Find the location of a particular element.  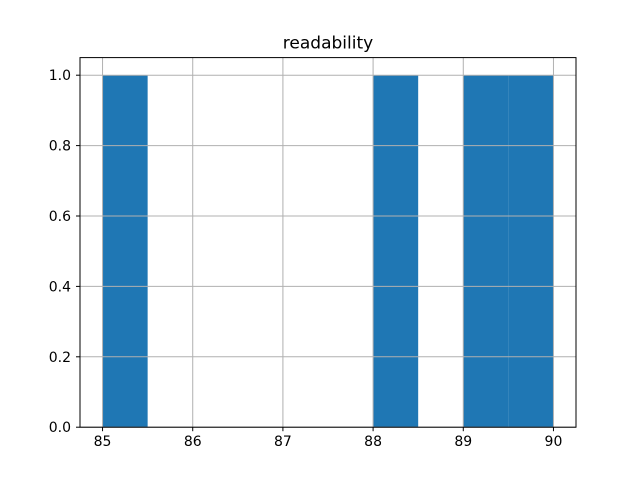

y-tick-label: 0.6 is located at coordinates (60, 217).